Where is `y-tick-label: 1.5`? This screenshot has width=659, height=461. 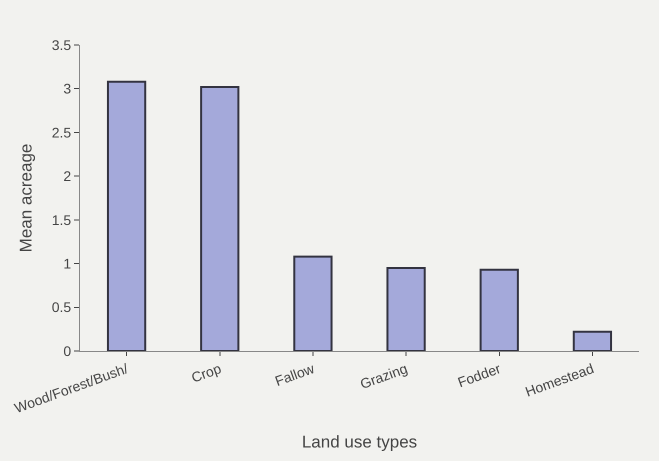 y-tick-label: 1.5 is located at coordinates (62, 220).